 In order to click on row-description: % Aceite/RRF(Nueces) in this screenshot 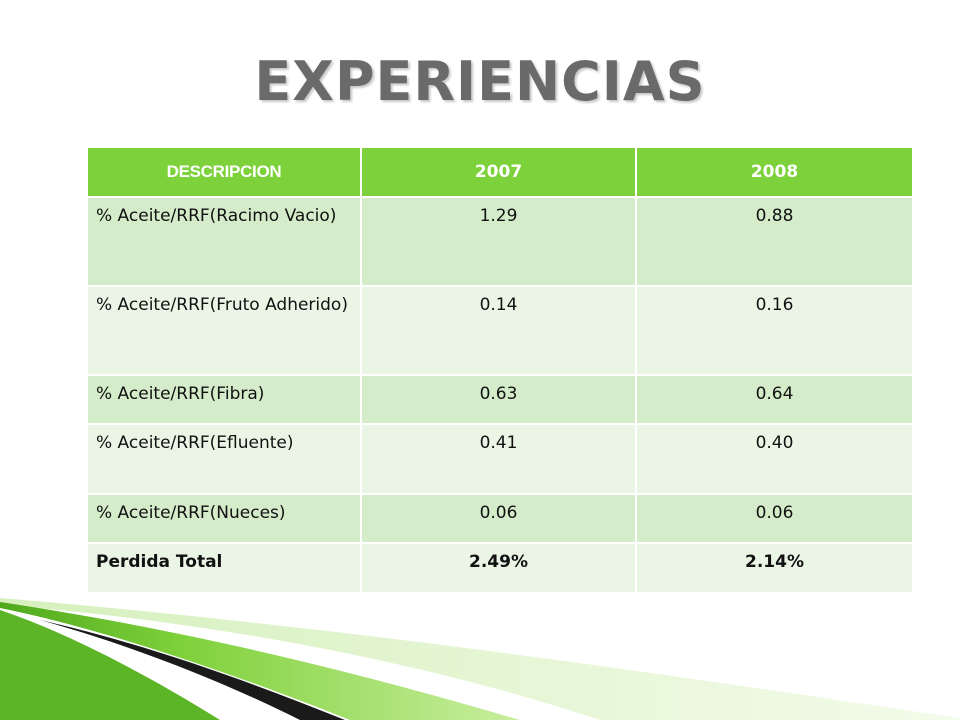, I will do `click(225, 518)`.